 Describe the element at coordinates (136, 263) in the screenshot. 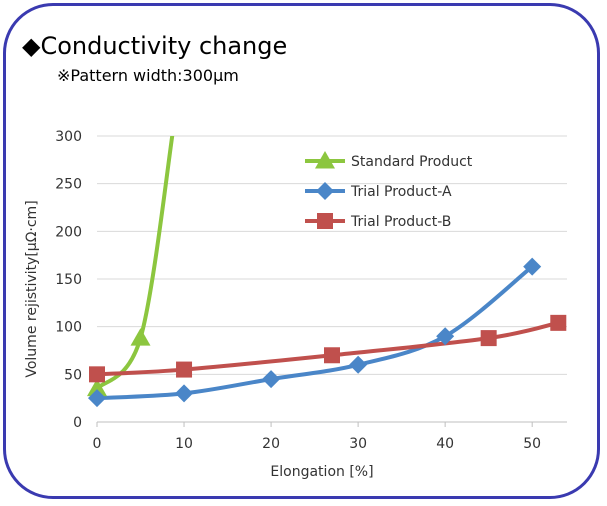

I see `series-line-standard-product` at that location.